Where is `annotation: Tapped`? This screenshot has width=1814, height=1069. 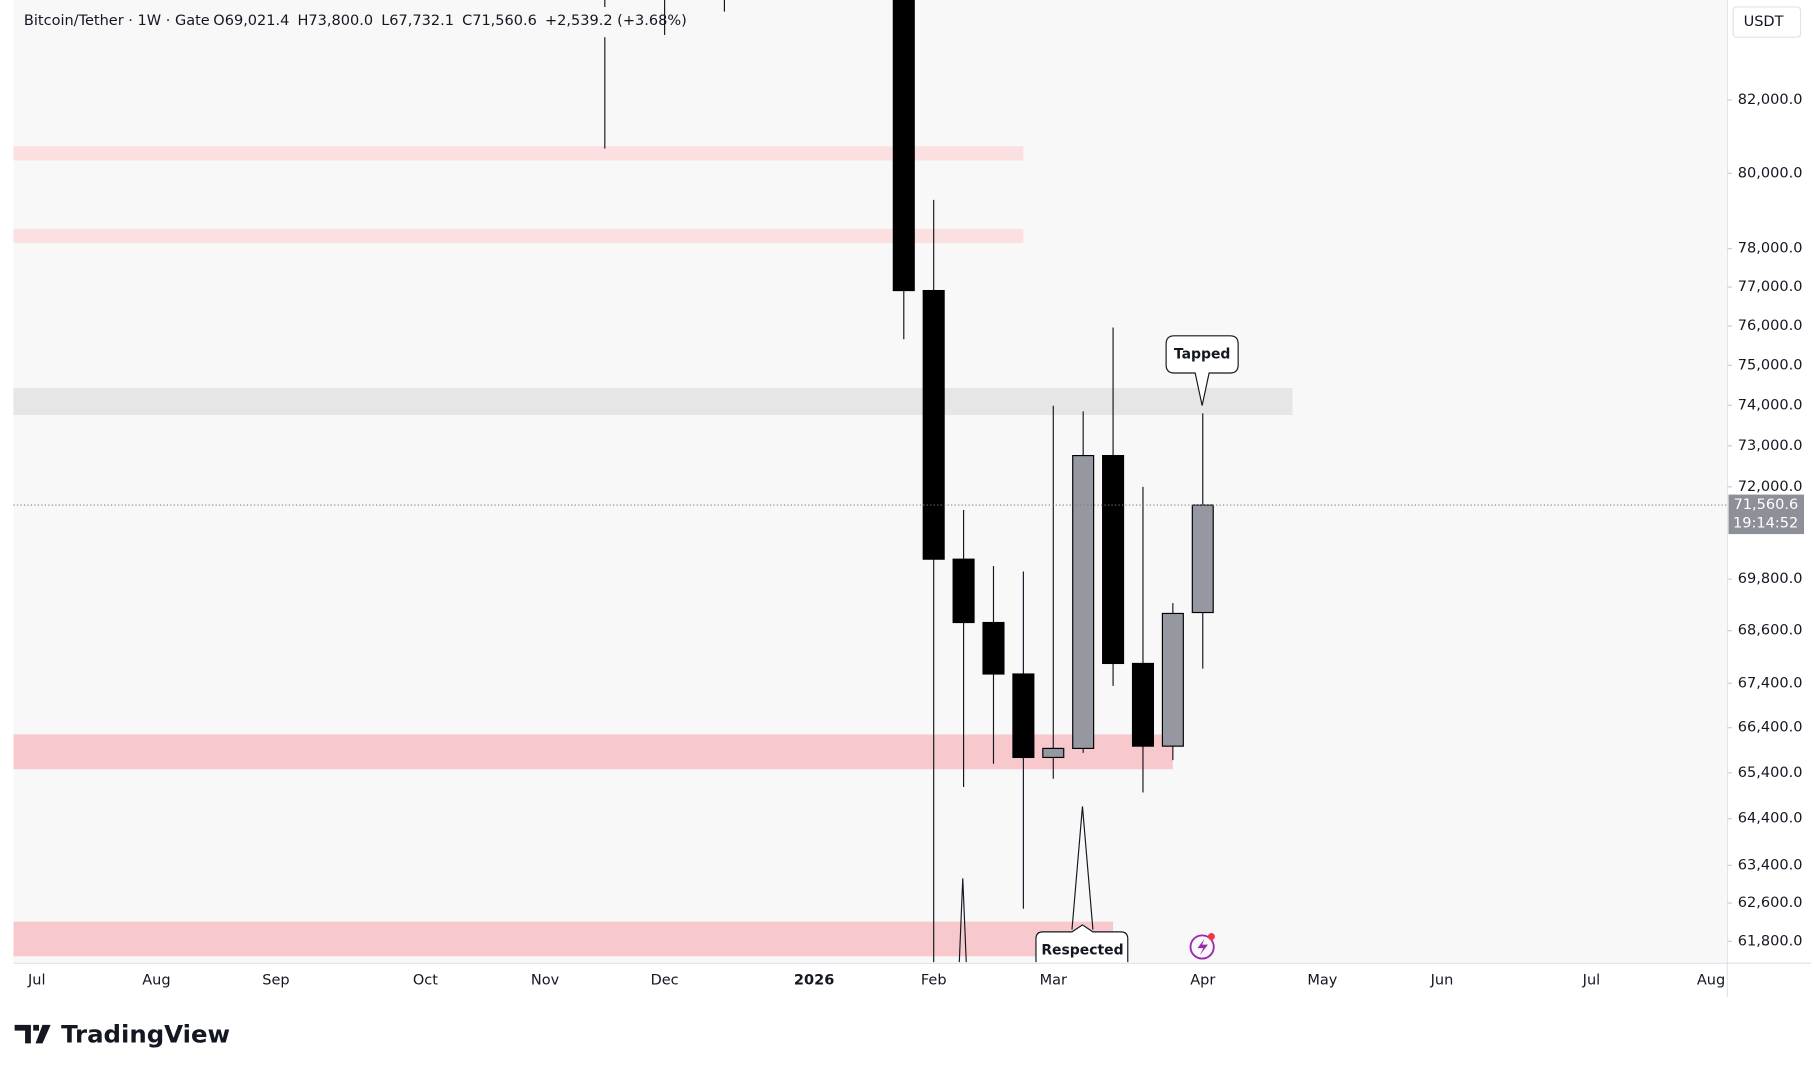 annotation: Tapped is located at coordinates (1202, 354).